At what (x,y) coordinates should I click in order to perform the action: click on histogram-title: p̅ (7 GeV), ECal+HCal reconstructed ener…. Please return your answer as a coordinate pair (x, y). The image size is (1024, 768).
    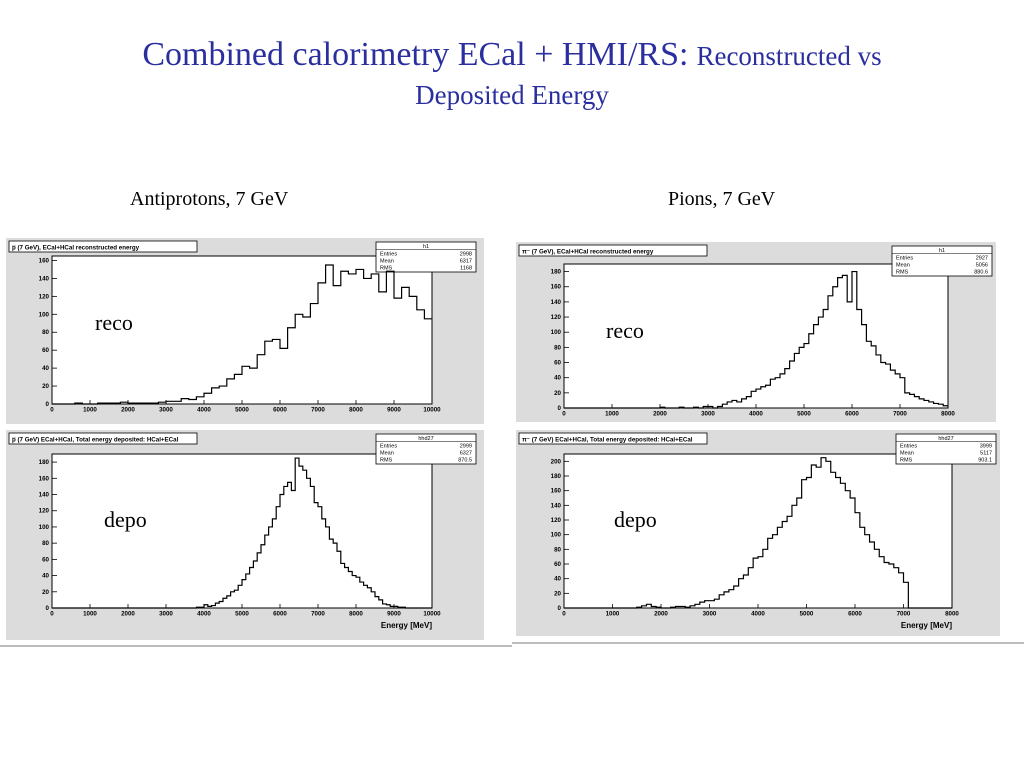
    Looking at the image, I should click on (76, 248).